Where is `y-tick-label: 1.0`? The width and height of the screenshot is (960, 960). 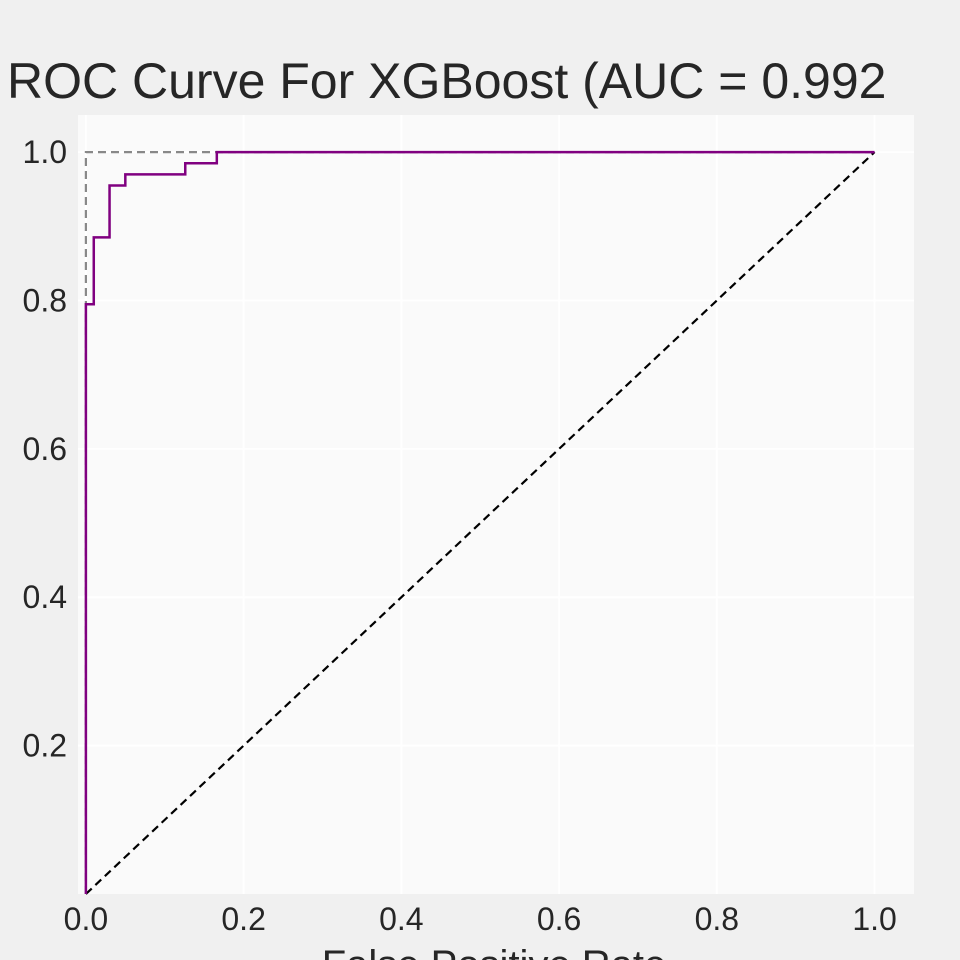
y-tick-label: 1.0 is located at coordinates (45, 152).